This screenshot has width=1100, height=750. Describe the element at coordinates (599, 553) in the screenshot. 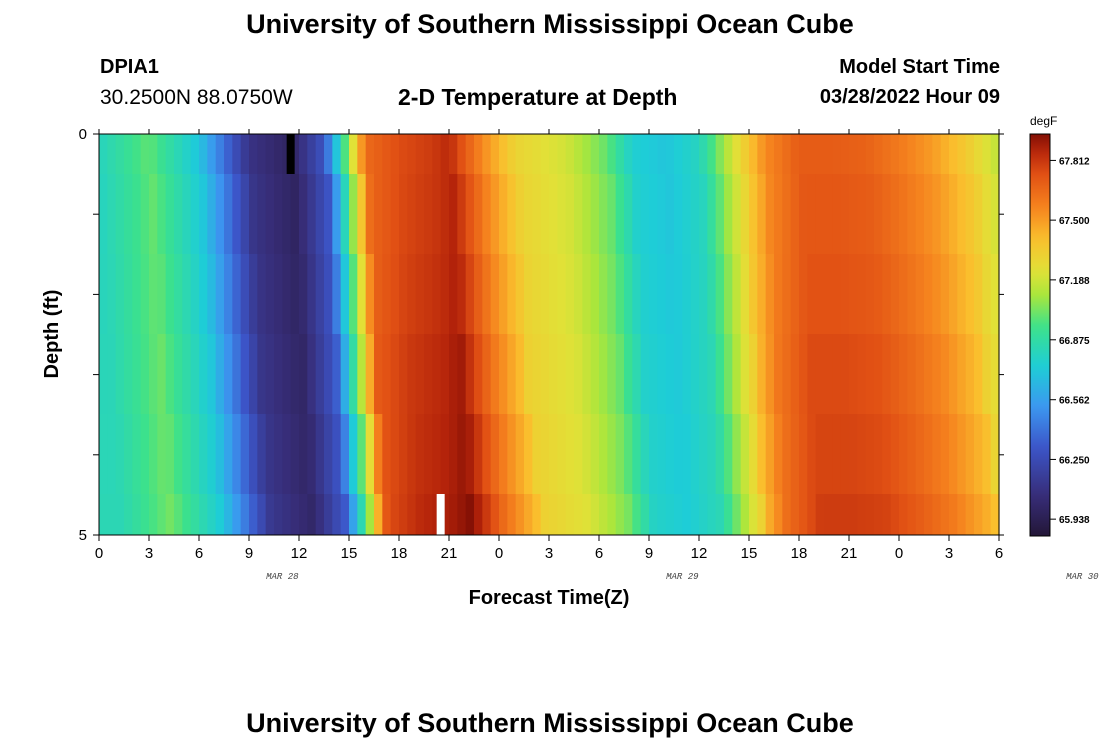

I see `x-tick-label: 6` at that location.